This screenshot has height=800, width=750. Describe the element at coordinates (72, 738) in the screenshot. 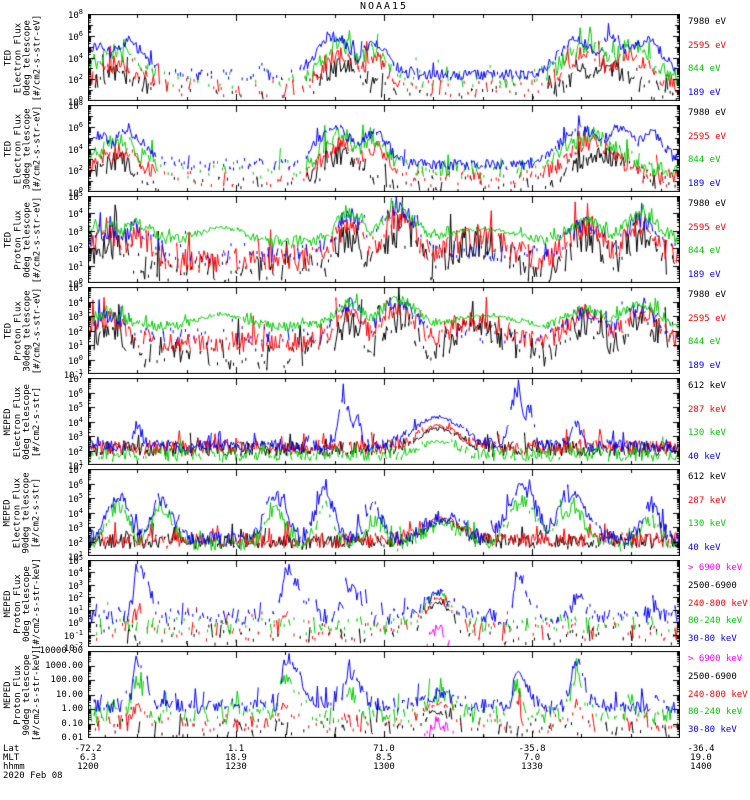

I see `y-tick-label: 0.01` at that location.